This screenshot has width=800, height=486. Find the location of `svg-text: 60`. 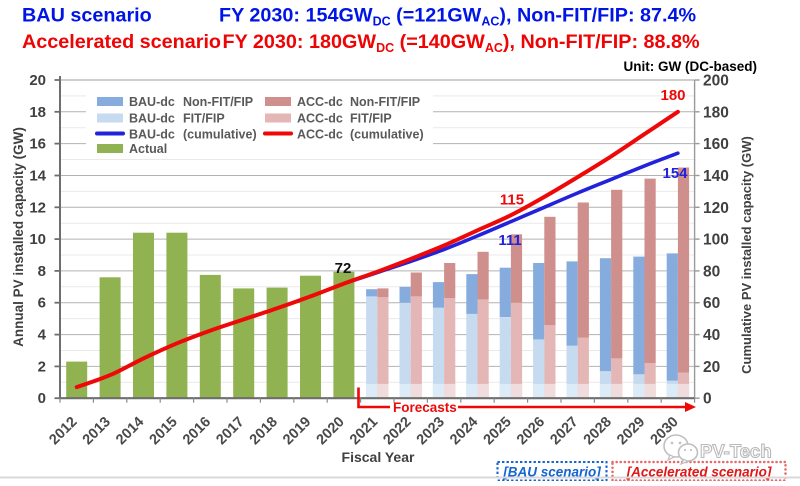

svg-text: 60 is located at coordinates (711, 303).